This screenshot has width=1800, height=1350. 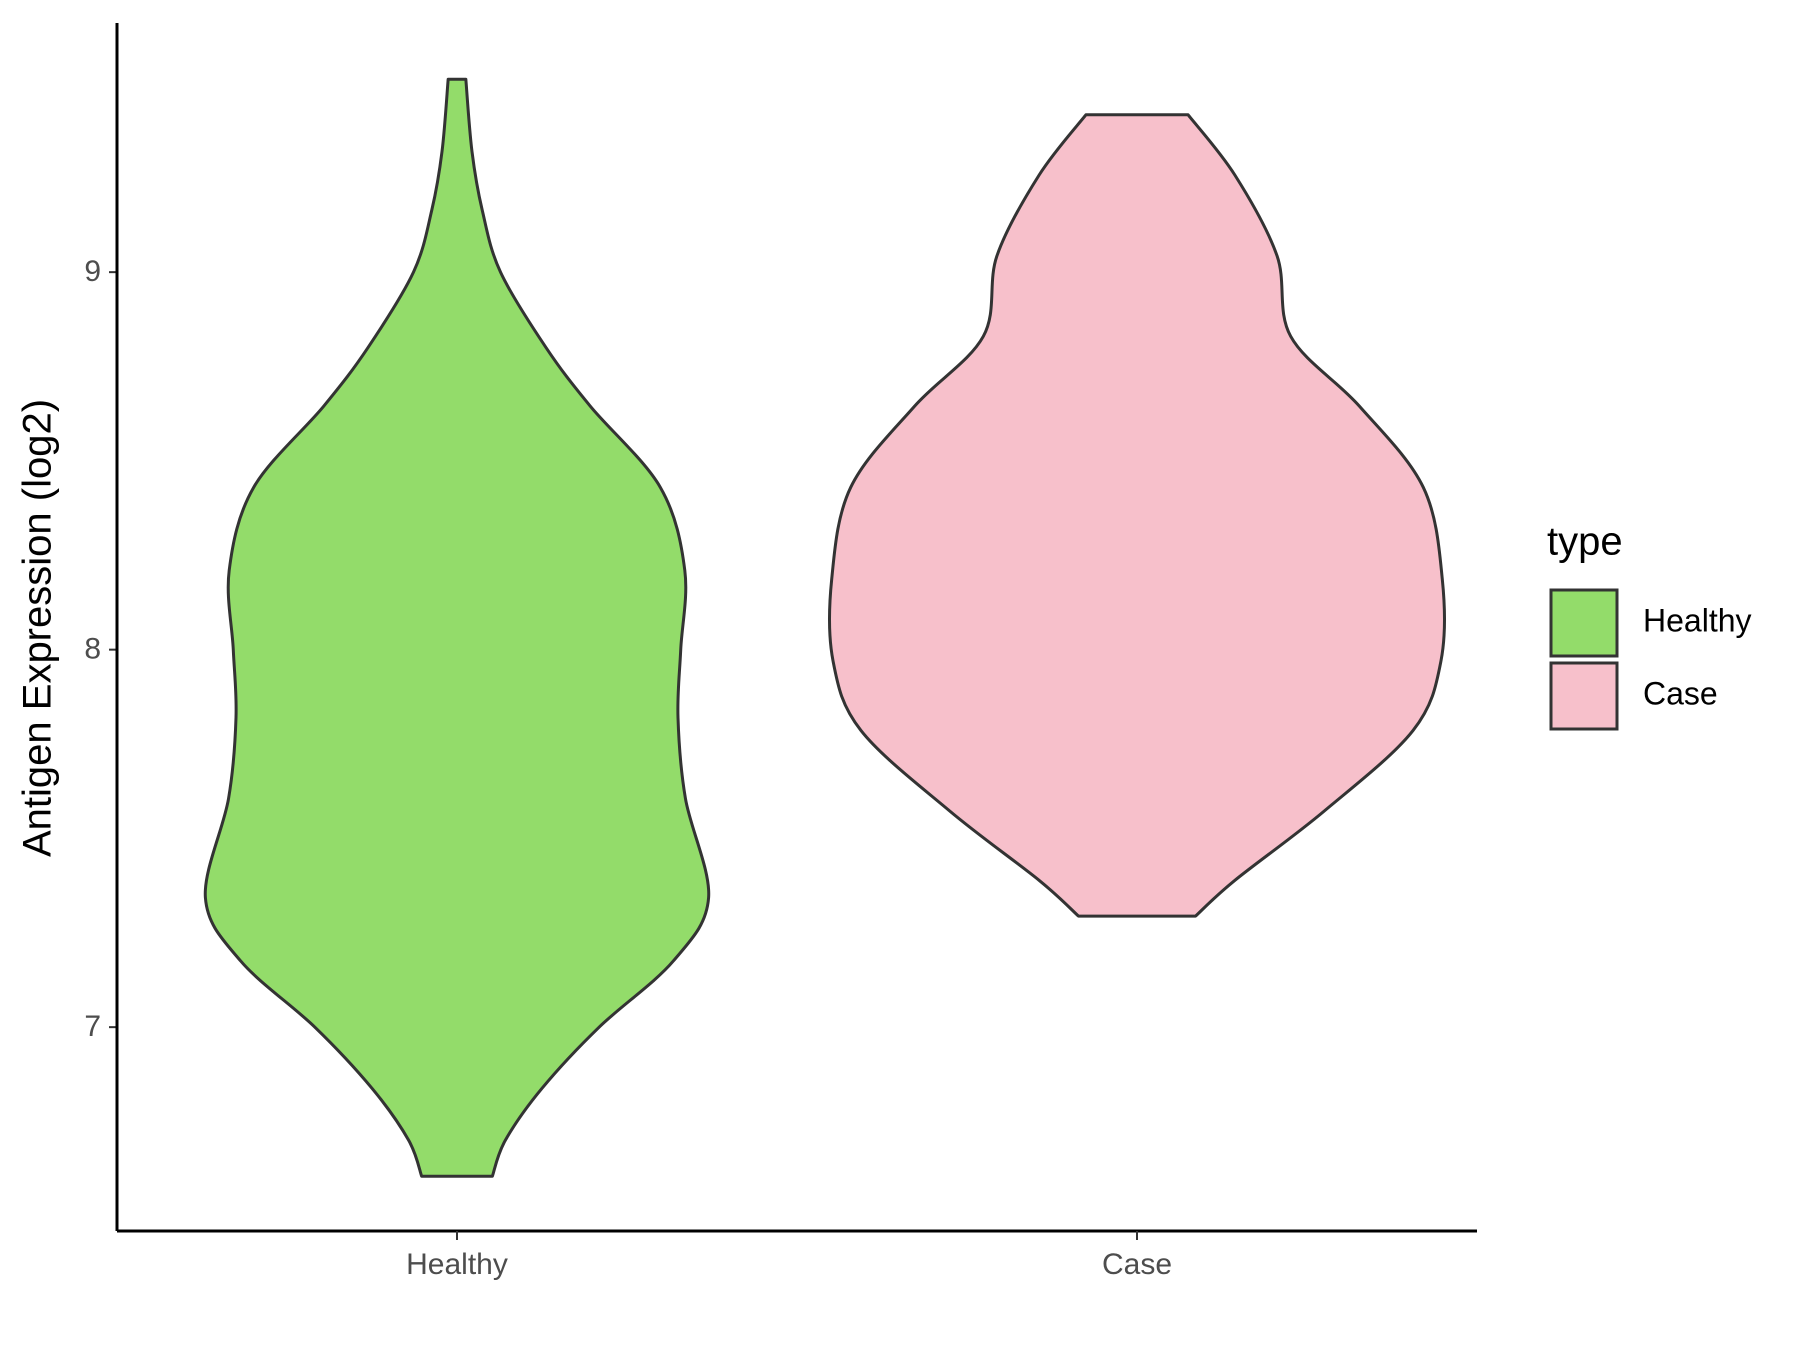 I want to click on legend-label: Case, so click(x=1680, y=693).